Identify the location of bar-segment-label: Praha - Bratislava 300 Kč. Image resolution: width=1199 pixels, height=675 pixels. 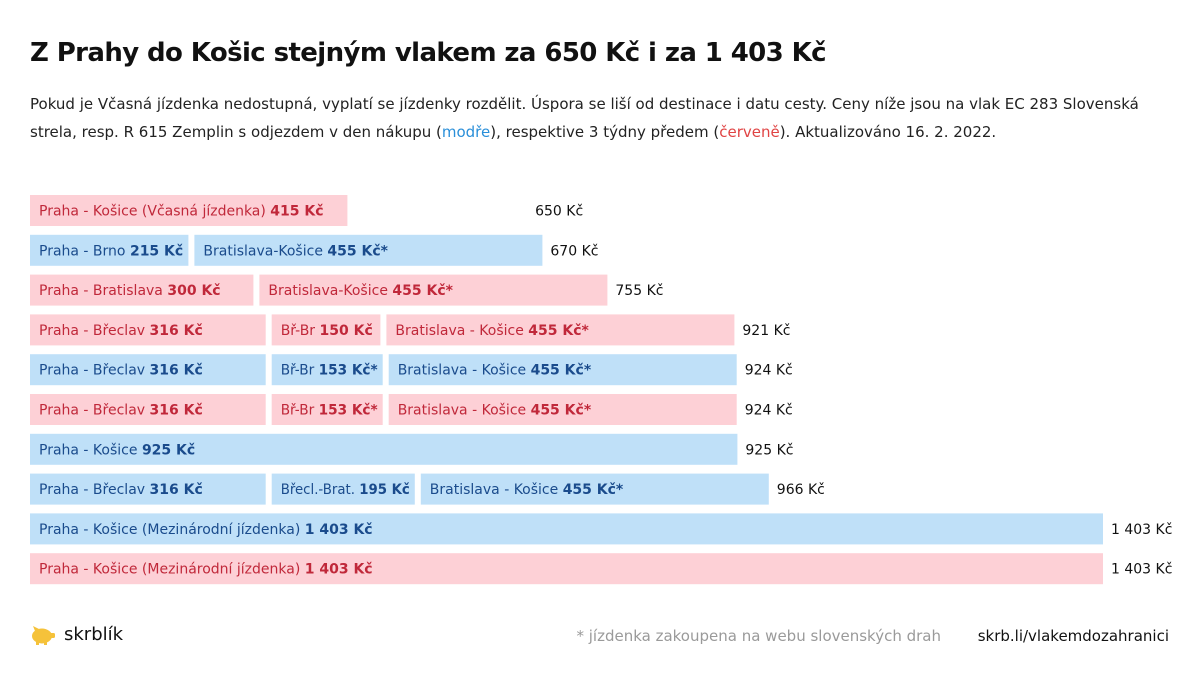
(130, 291).